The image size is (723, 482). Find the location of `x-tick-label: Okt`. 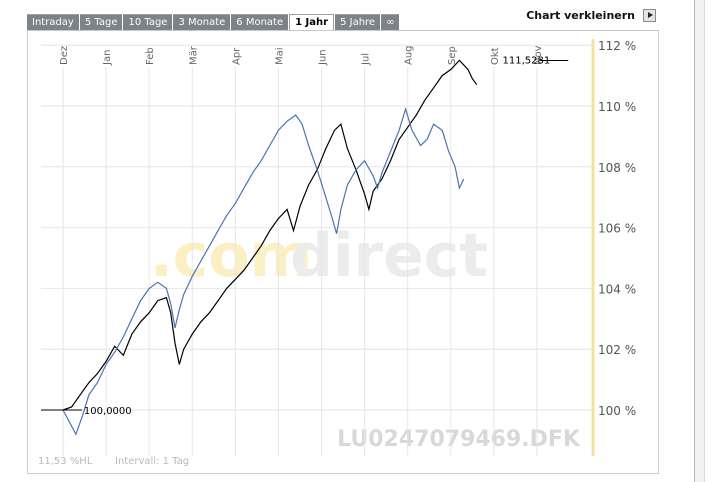

x-tick-label: Okt is located at coordinates (495, 56).